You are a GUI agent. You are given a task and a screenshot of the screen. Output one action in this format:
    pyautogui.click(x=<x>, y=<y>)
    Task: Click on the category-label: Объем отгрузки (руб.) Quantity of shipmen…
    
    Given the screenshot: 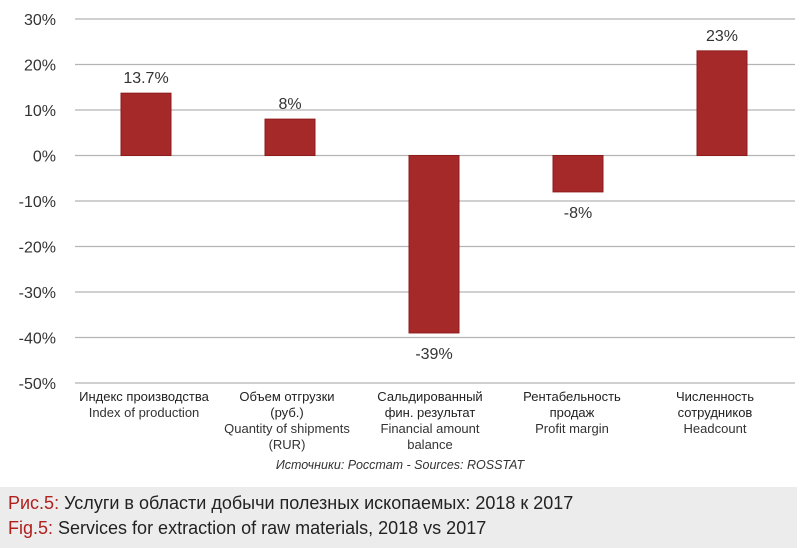 What is the action you would take?
    pyautogui.click(x=287, y=421)
    